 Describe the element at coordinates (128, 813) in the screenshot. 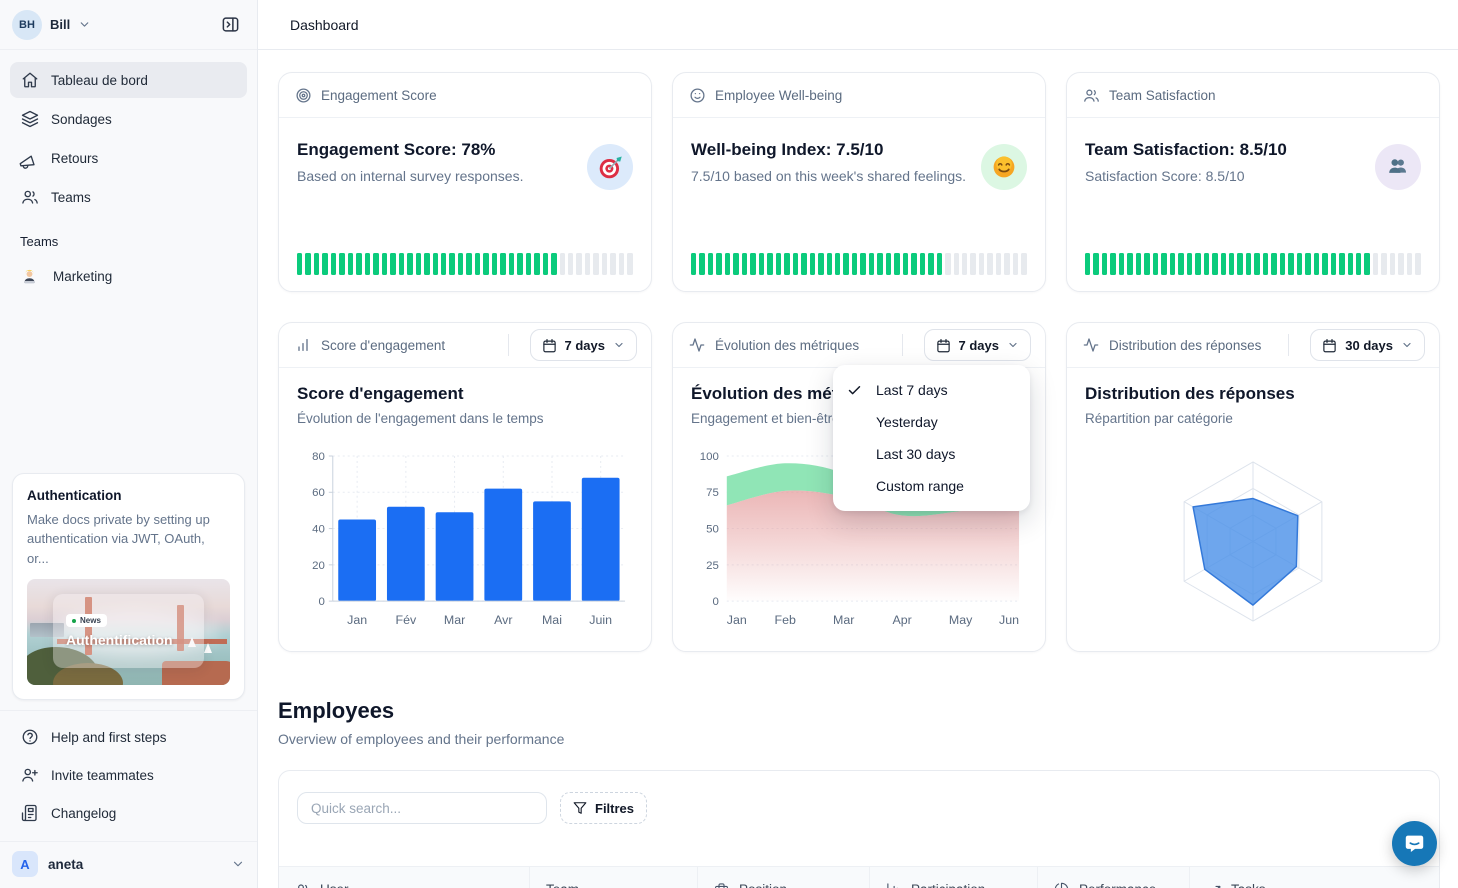

I see `sidebar-item-changelog: Changelog` at that location.